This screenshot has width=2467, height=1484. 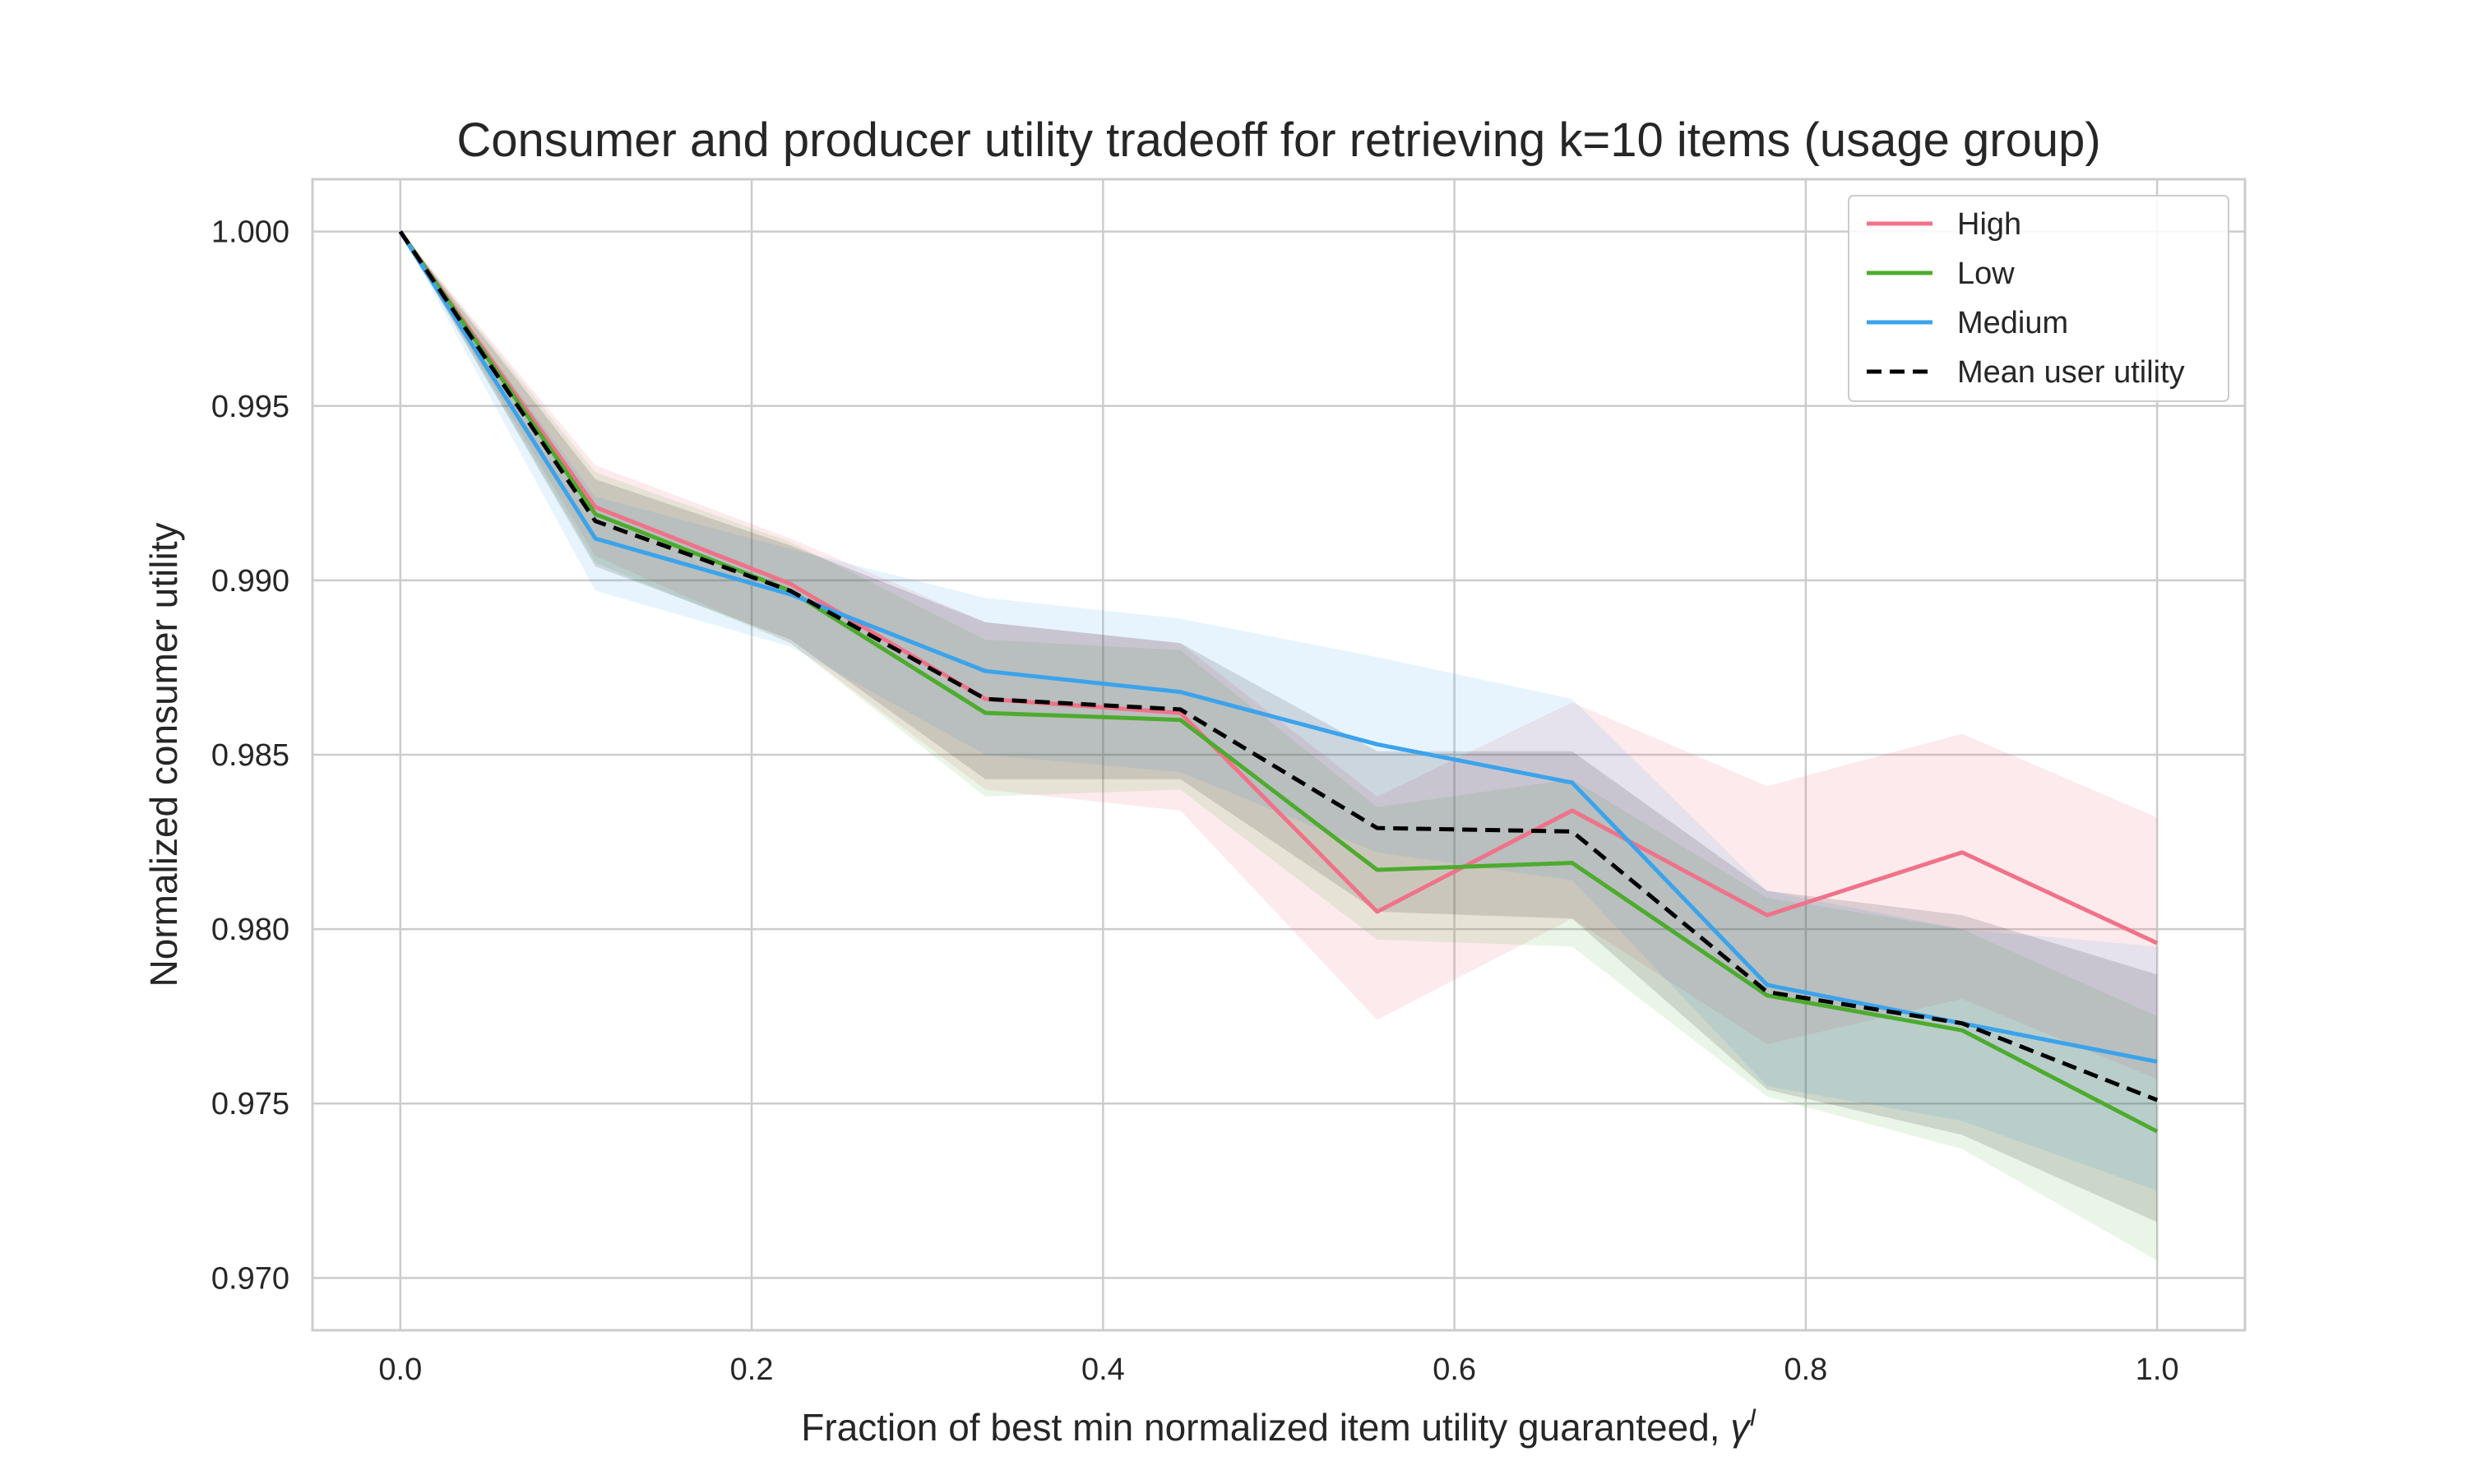 I want to click on legend-box, so click(x=2038, y=298).